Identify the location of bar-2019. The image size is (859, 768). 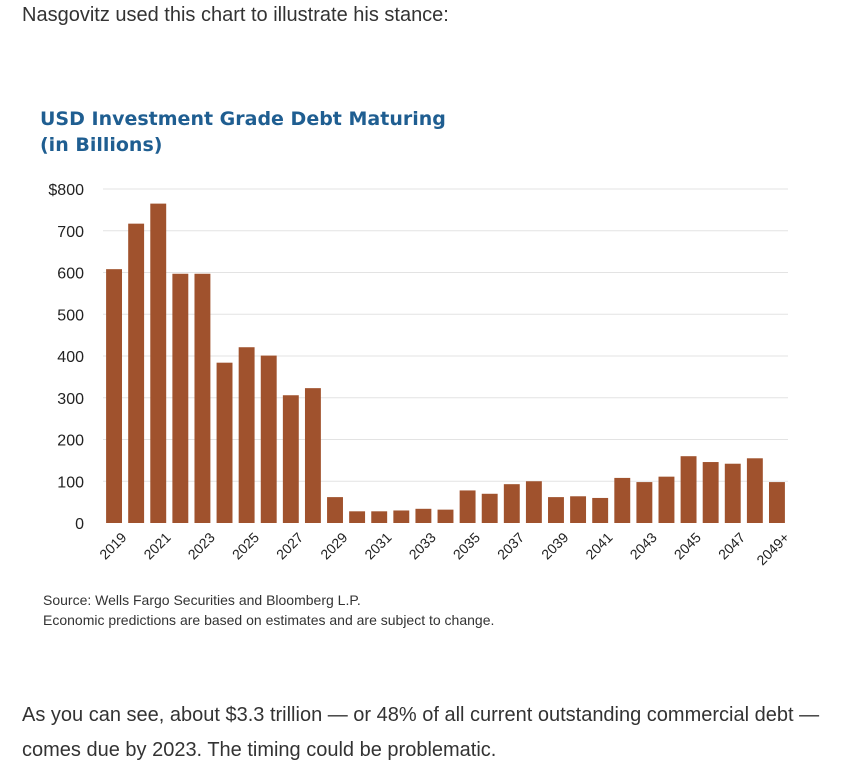
(114, 396).